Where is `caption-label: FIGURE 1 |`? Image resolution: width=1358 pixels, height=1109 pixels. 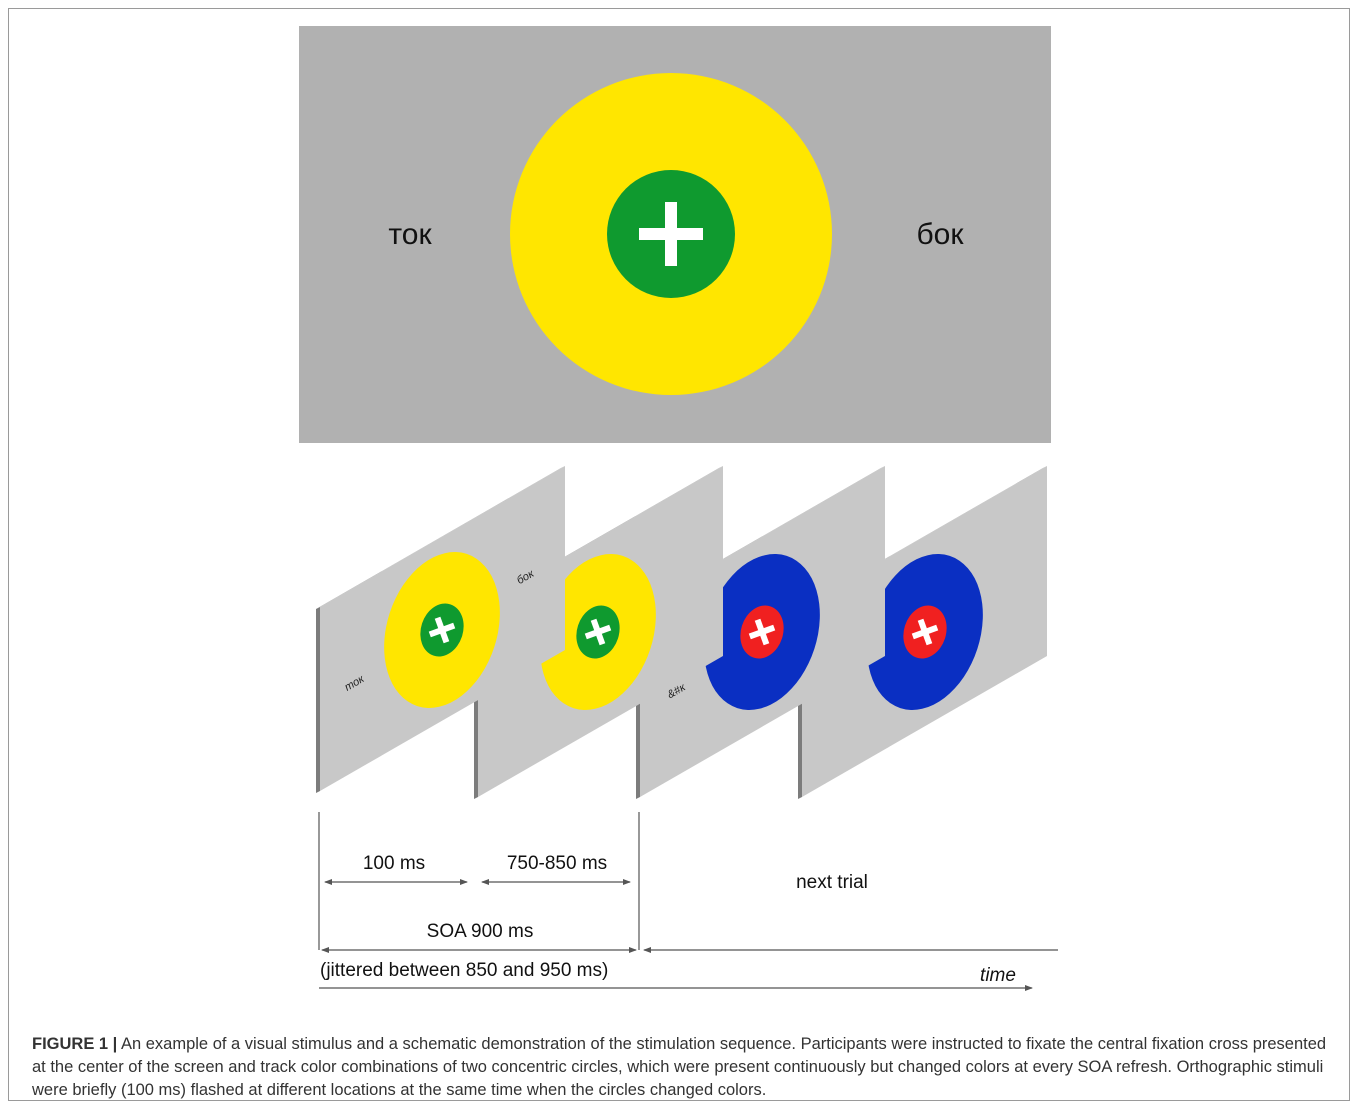 caption-label: FIGURE 1 | is located at coordinates (75, 1044).